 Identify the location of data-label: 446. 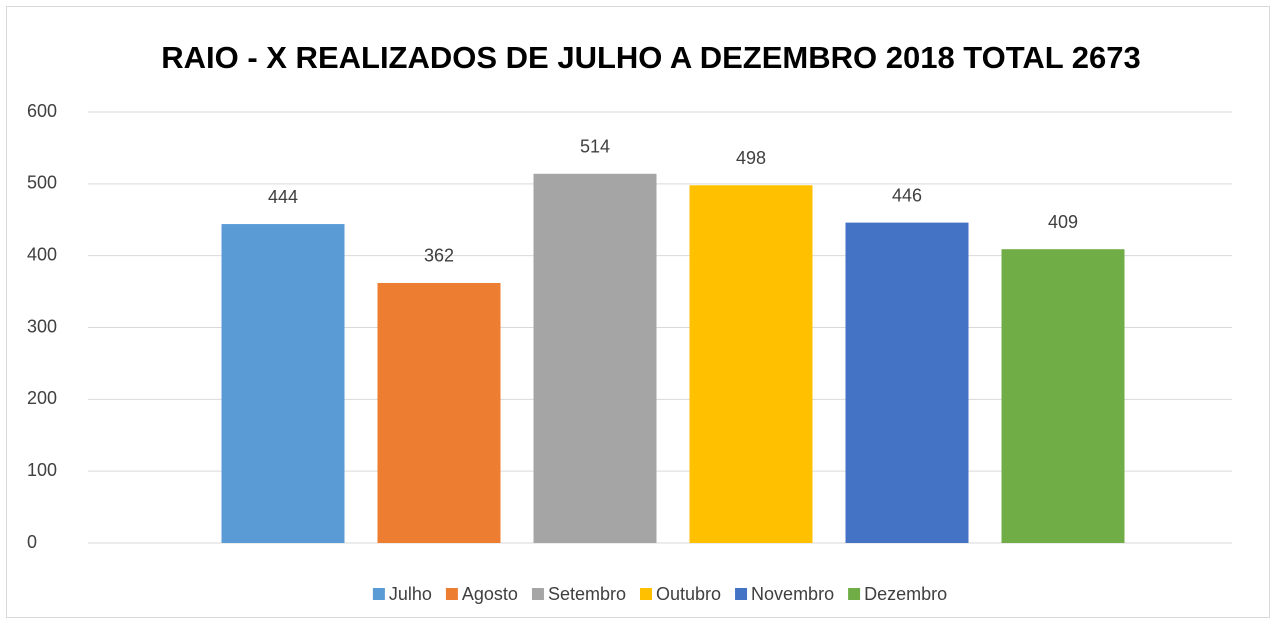
(907, 195).